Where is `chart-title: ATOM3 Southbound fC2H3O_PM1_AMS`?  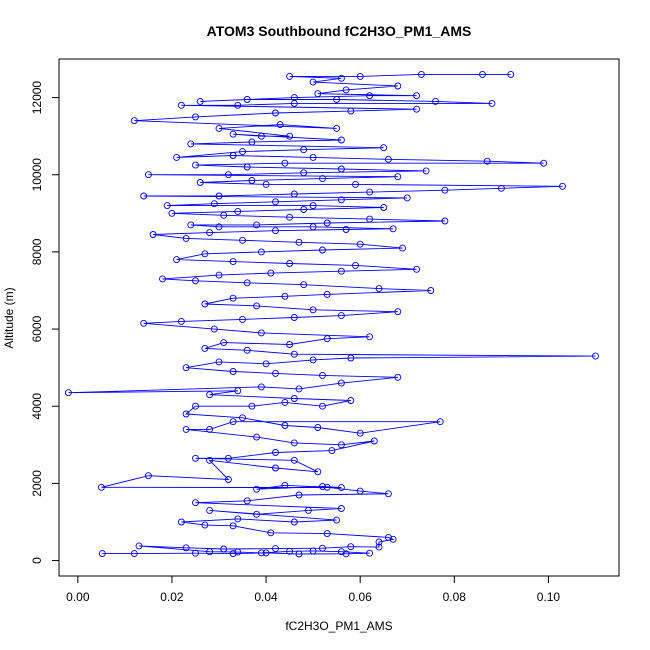
chart-title: ATOM3 Southbound fC2H3O_PM1_AMS is located at coordinates (339, 31).